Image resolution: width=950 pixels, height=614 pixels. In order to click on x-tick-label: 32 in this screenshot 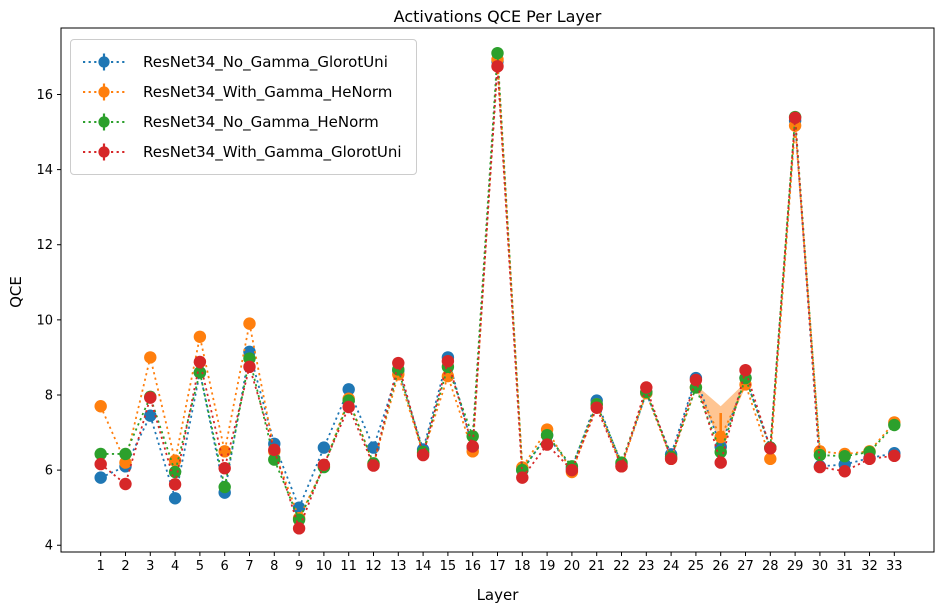, I will do `click(869, 566)`.